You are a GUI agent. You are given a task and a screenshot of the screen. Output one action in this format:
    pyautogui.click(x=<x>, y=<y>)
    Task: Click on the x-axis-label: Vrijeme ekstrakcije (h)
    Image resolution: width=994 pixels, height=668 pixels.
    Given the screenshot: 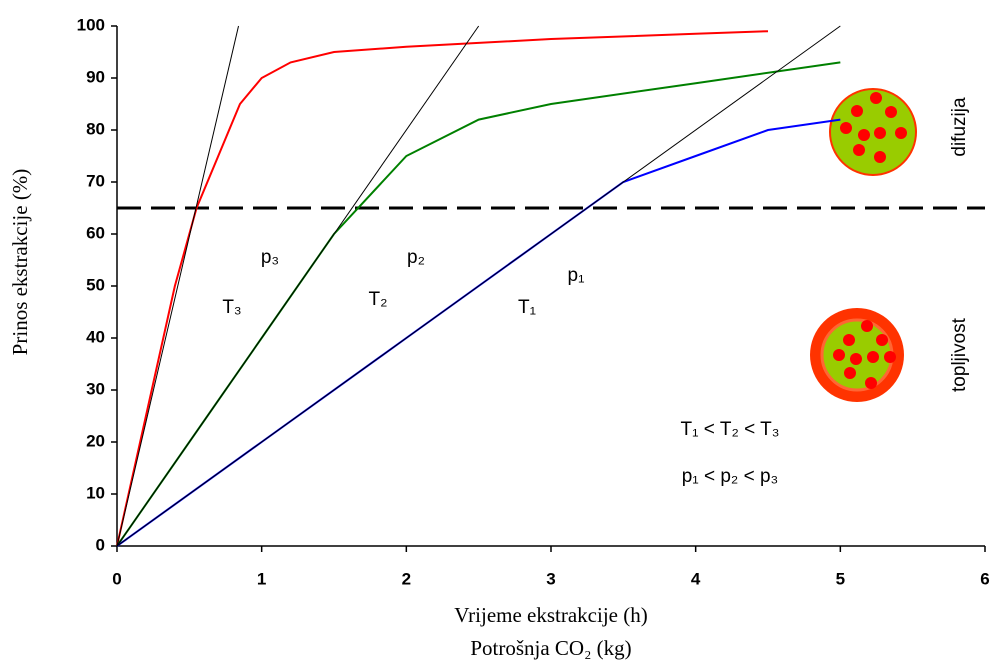 What is the action you would take?
    pyautogui.click(x=550, y=615)
    